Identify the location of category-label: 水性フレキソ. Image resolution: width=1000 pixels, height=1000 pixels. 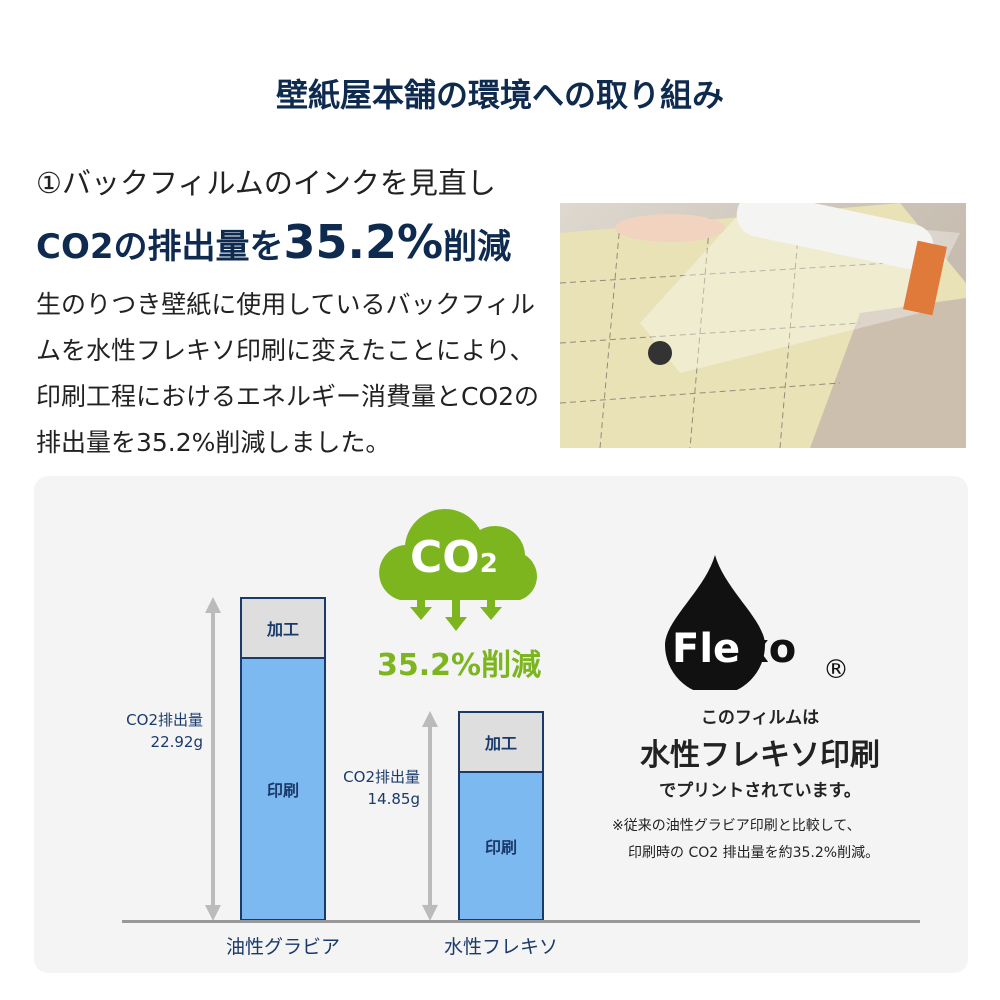
(500, 947).